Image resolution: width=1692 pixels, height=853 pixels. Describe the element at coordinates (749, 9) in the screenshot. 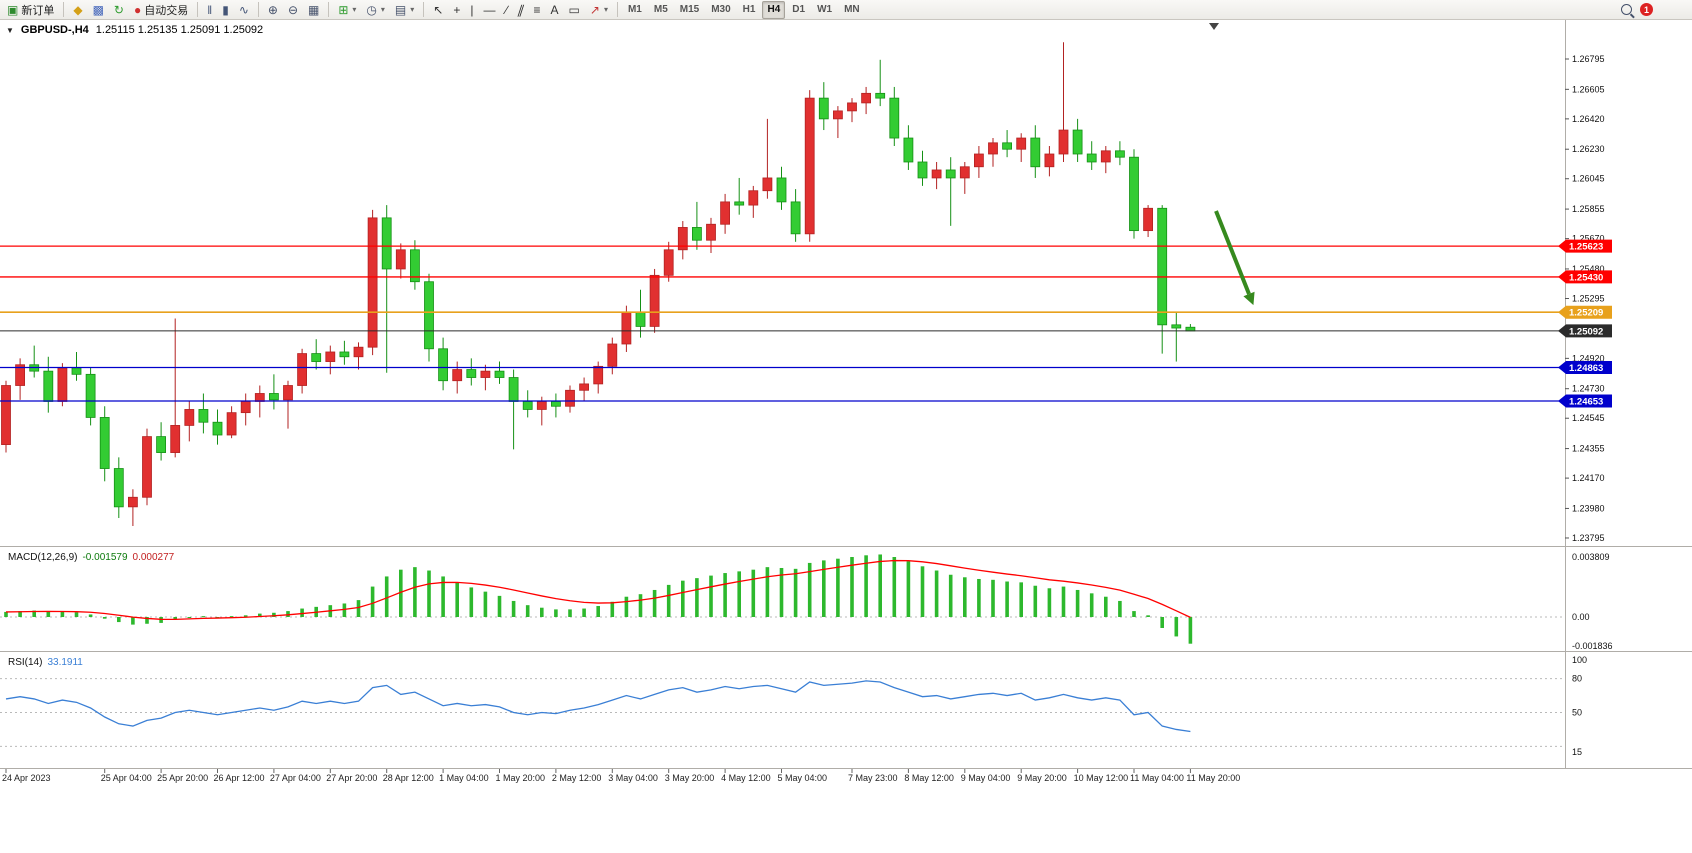

I see `timeframe-h1-button: H1` at that location.